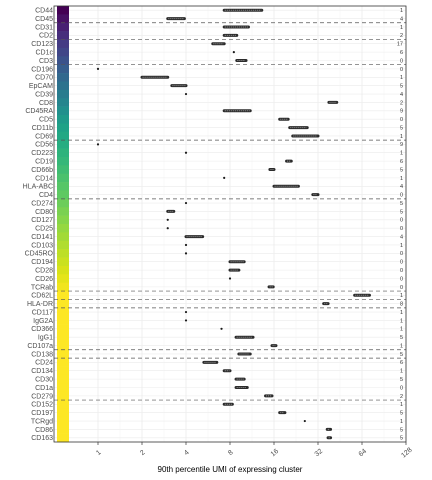 The image size is (432, 480). What do you see at coordinates (401, 355) in the screenshot?
I see `count-CD138: 5` at bounding box center [401, 355].